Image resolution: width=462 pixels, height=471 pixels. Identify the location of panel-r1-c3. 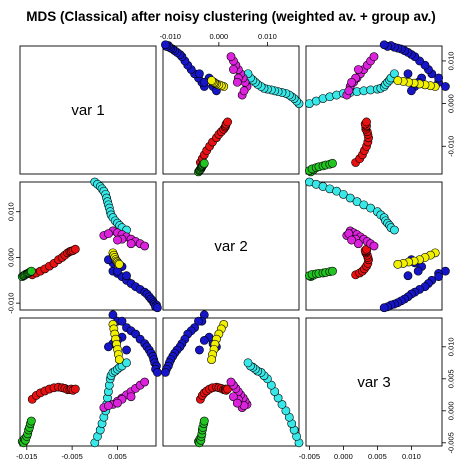
(377, 108).